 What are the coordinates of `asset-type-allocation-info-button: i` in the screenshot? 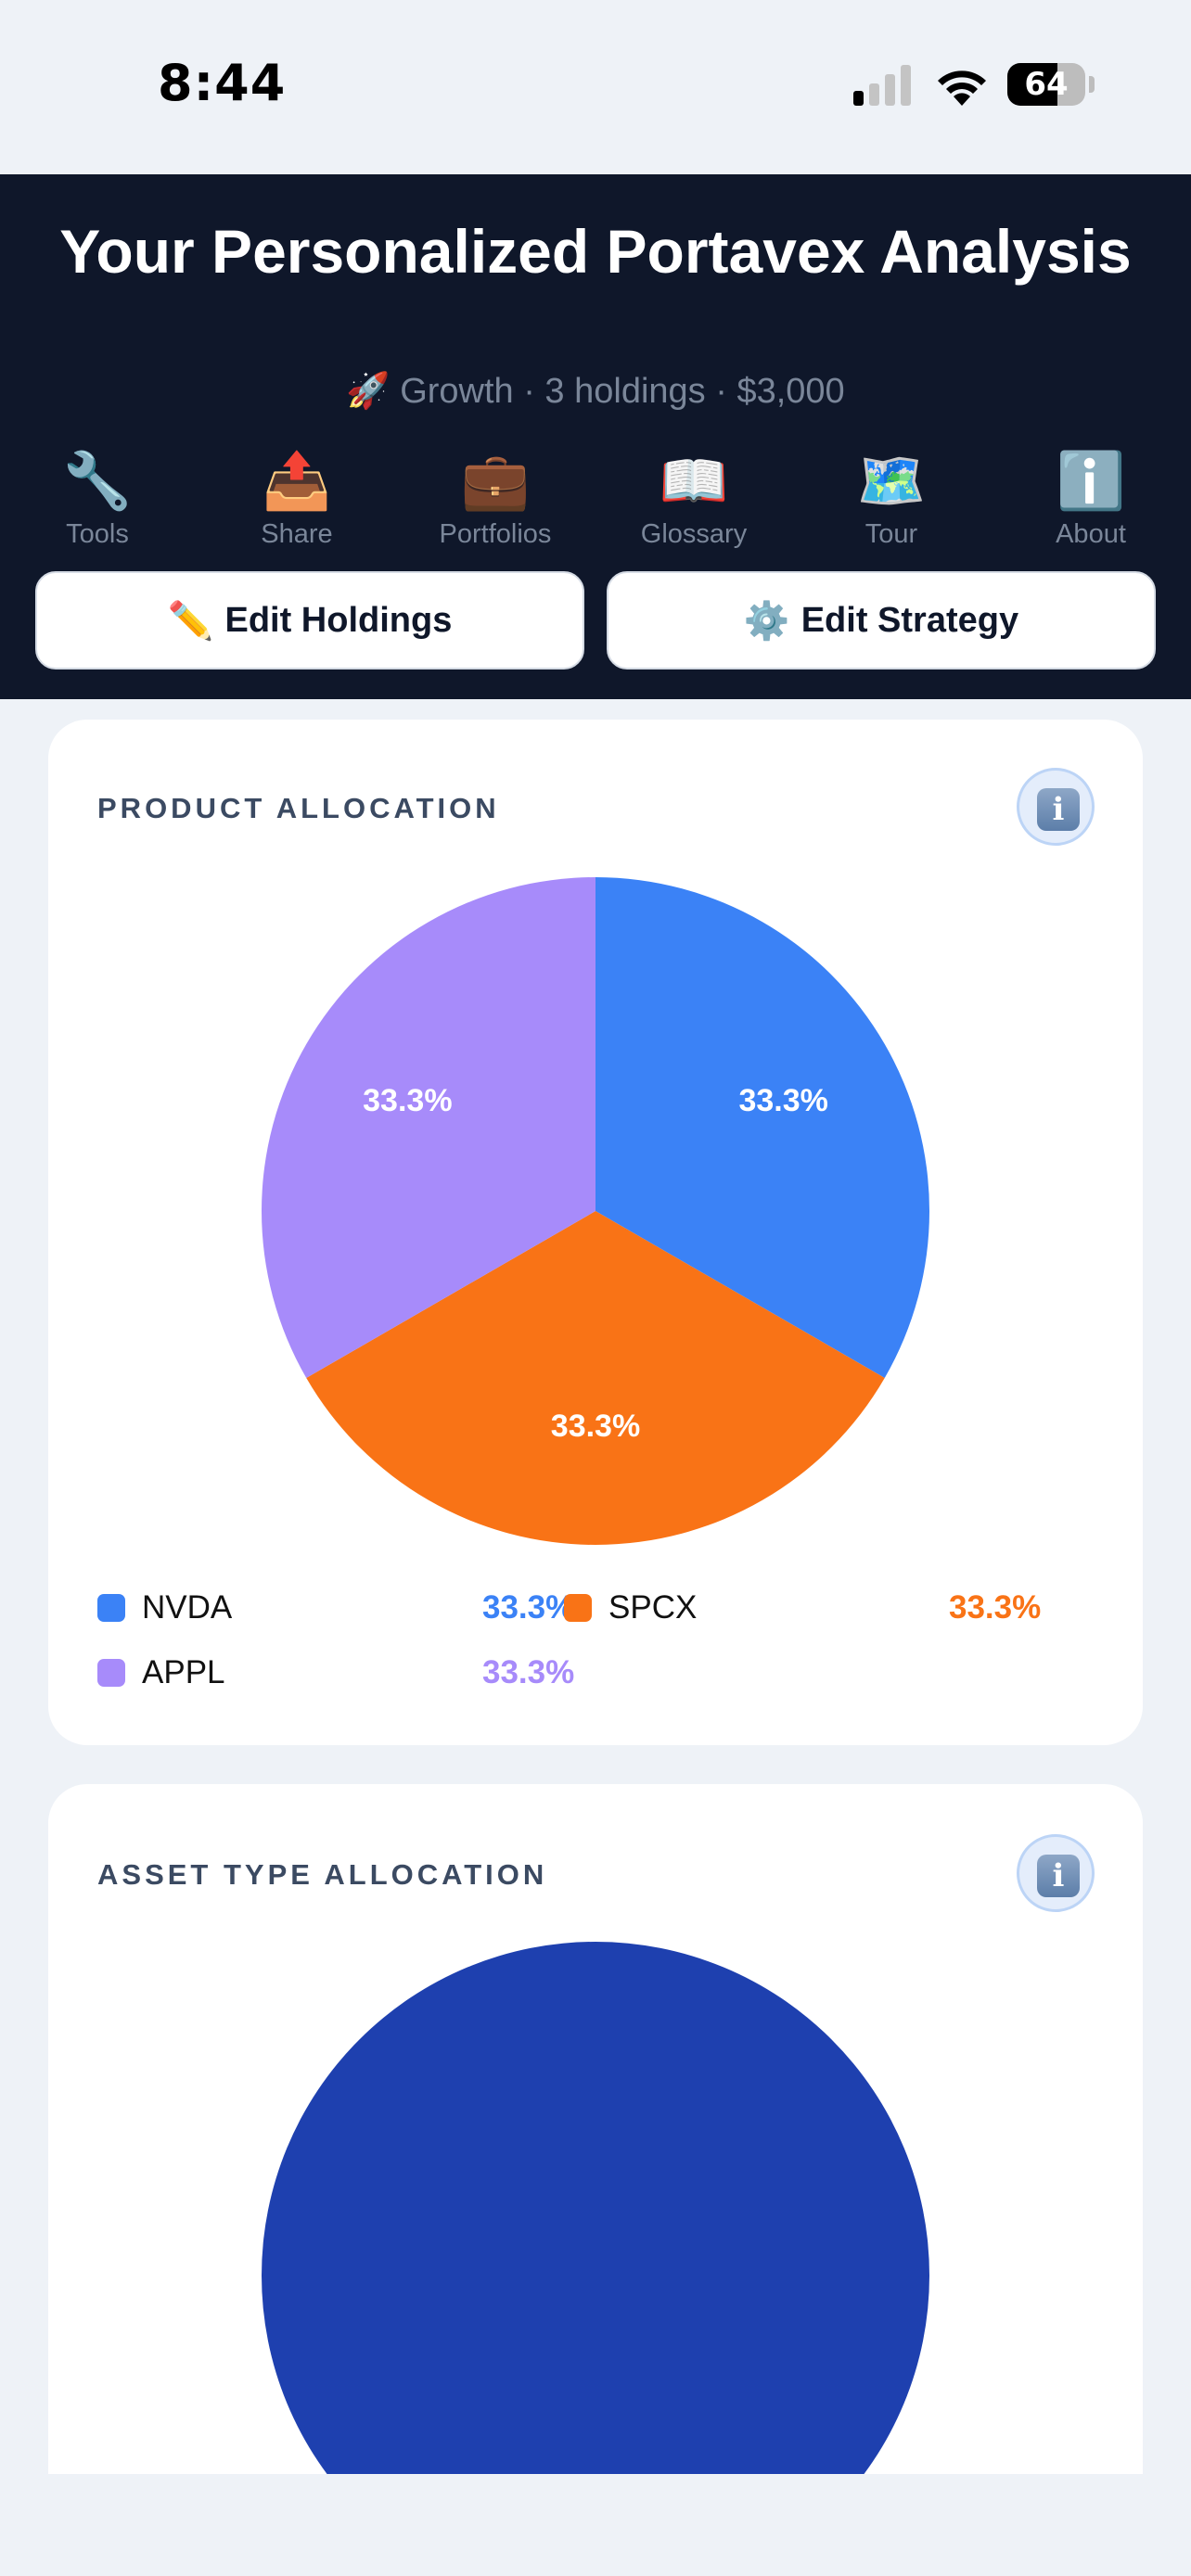 It's located at (1056, 1873).